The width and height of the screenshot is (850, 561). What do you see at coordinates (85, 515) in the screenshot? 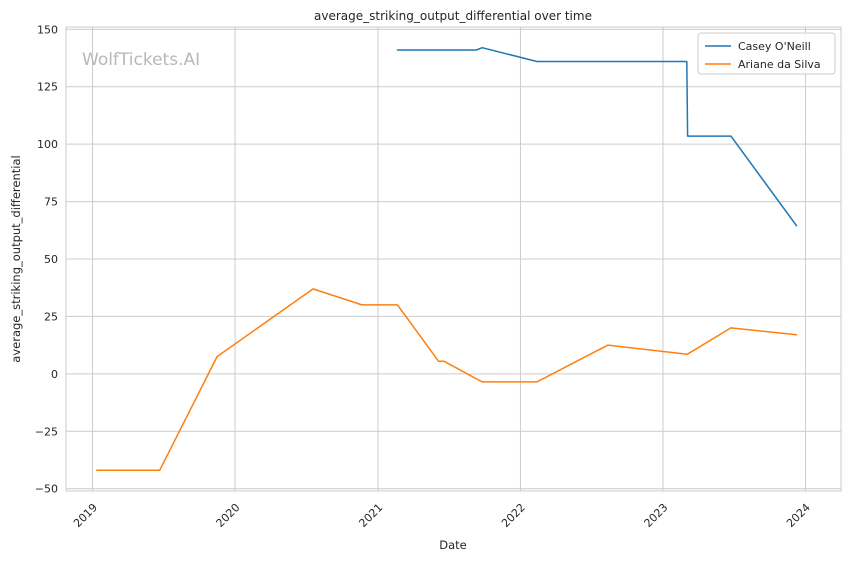
I see `x-tick-label: 2019` at bounding box center [85, 515].